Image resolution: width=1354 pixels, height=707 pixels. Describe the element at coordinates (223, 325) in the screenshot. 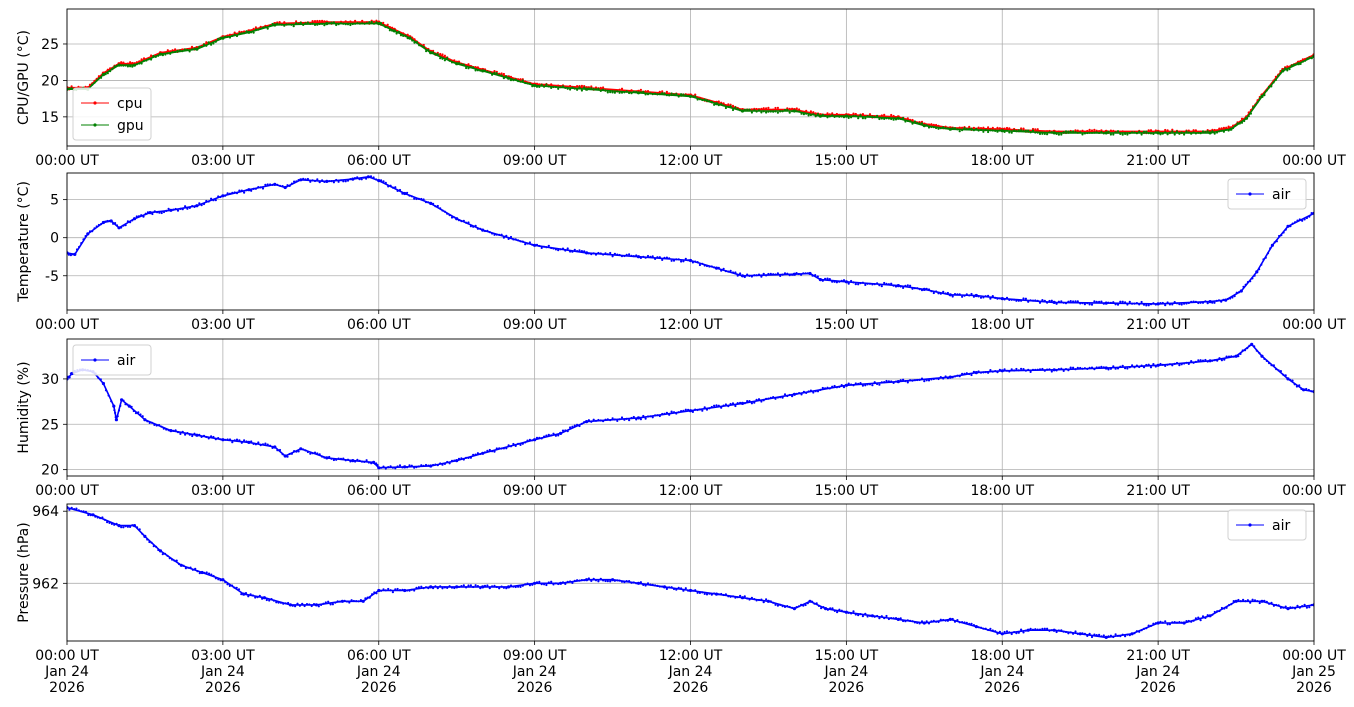

I see `x-tick-label: 03:00 UT` at that location.